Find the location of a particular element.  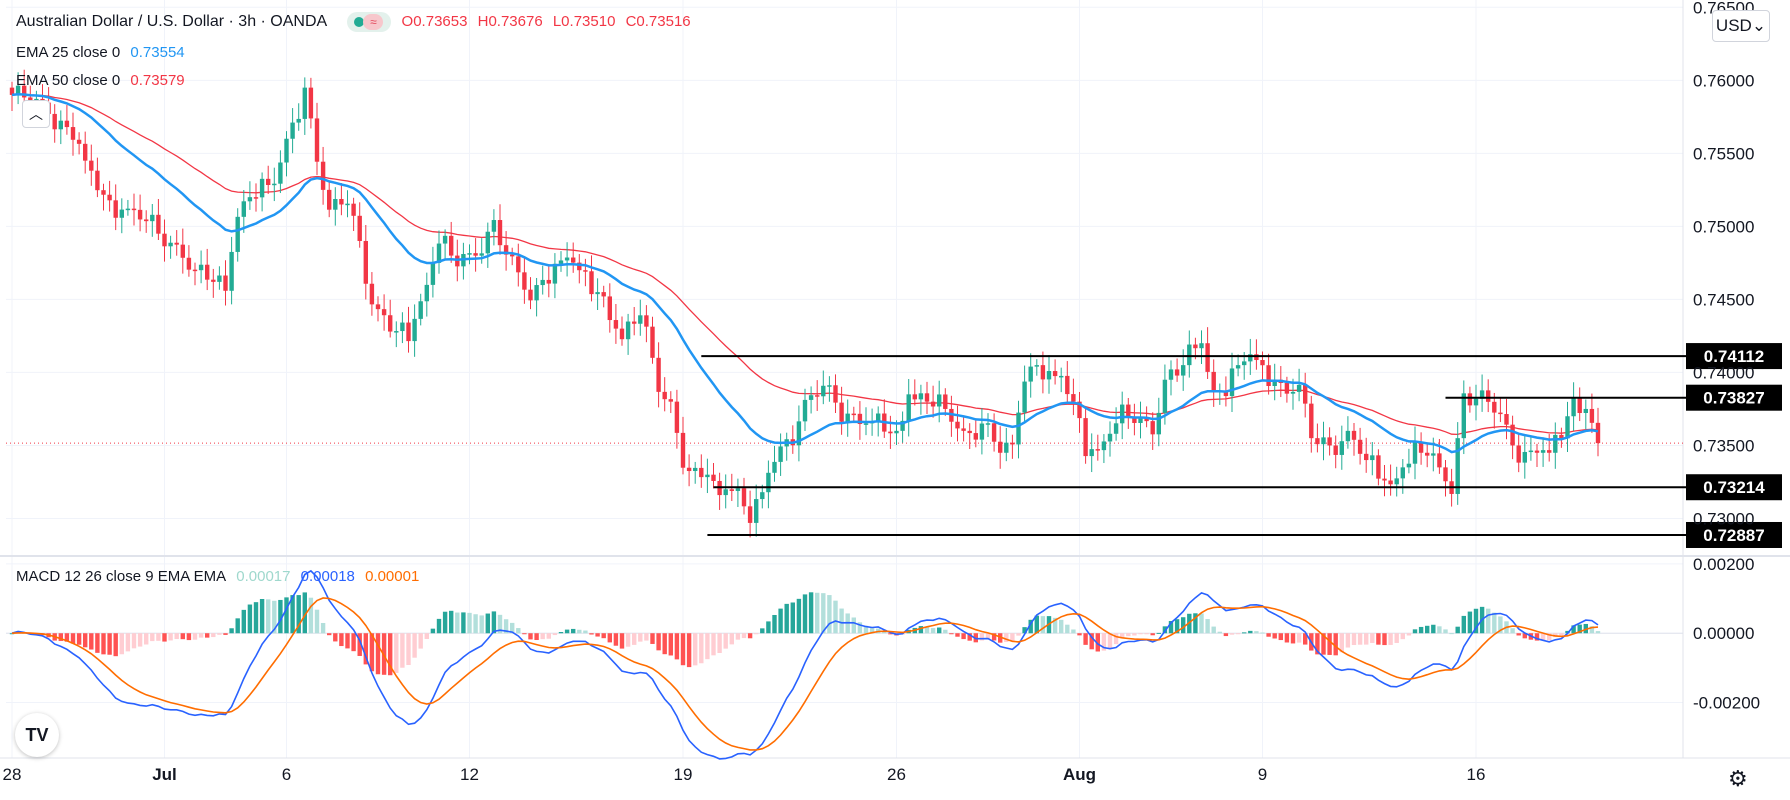

level-label: 0.74112 is located at coordinates (1734, 356).